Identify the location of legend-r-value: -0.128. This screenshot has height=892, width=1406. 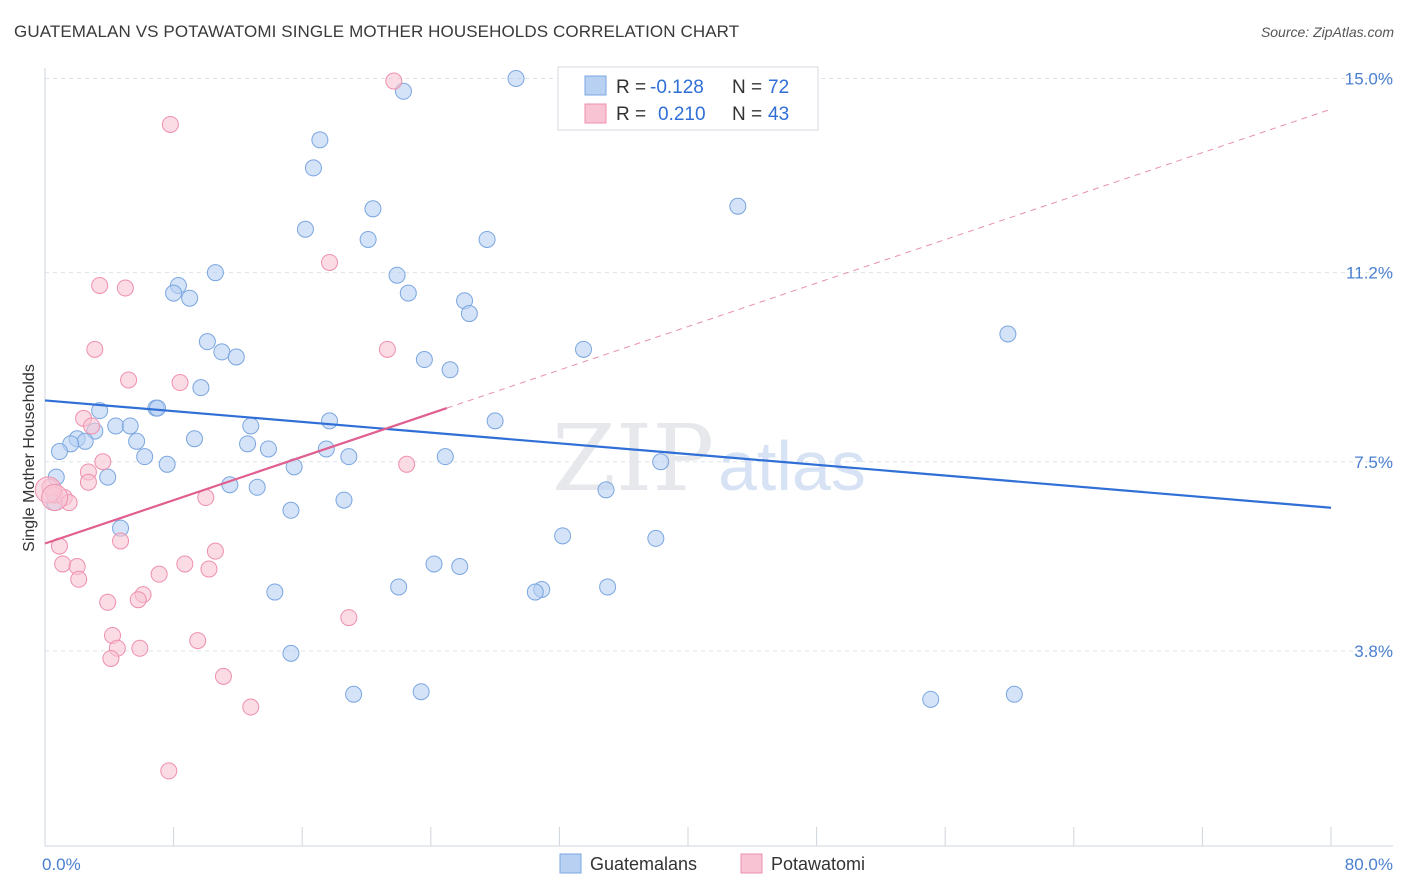
(677, 87).